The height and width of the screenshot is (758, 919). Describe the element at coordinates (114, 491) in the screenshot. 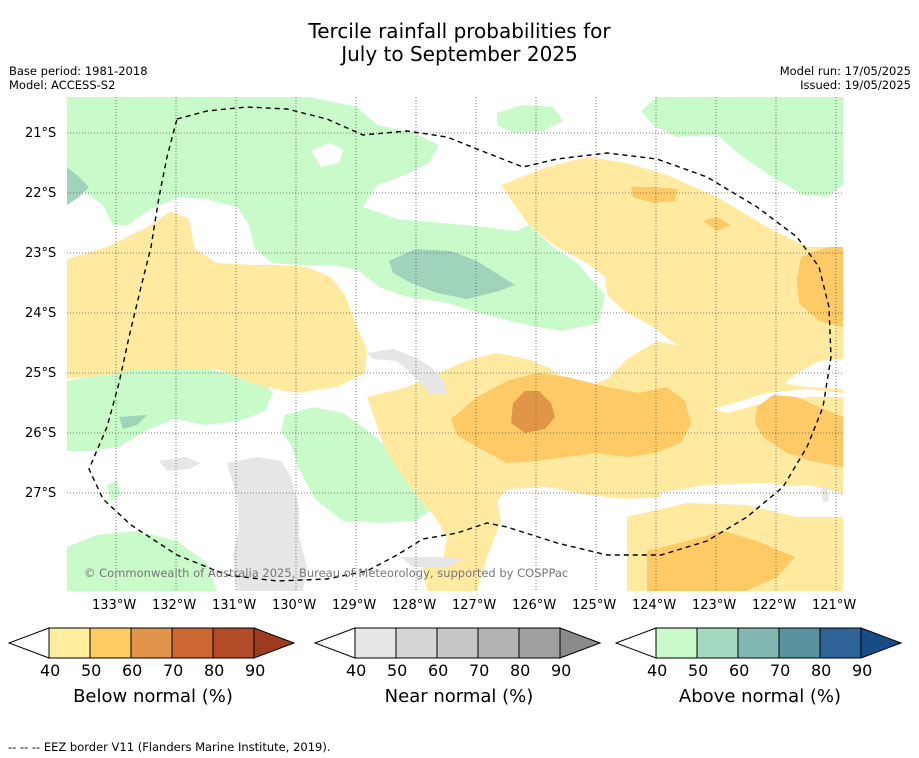

I see `green-region-small` at that location.